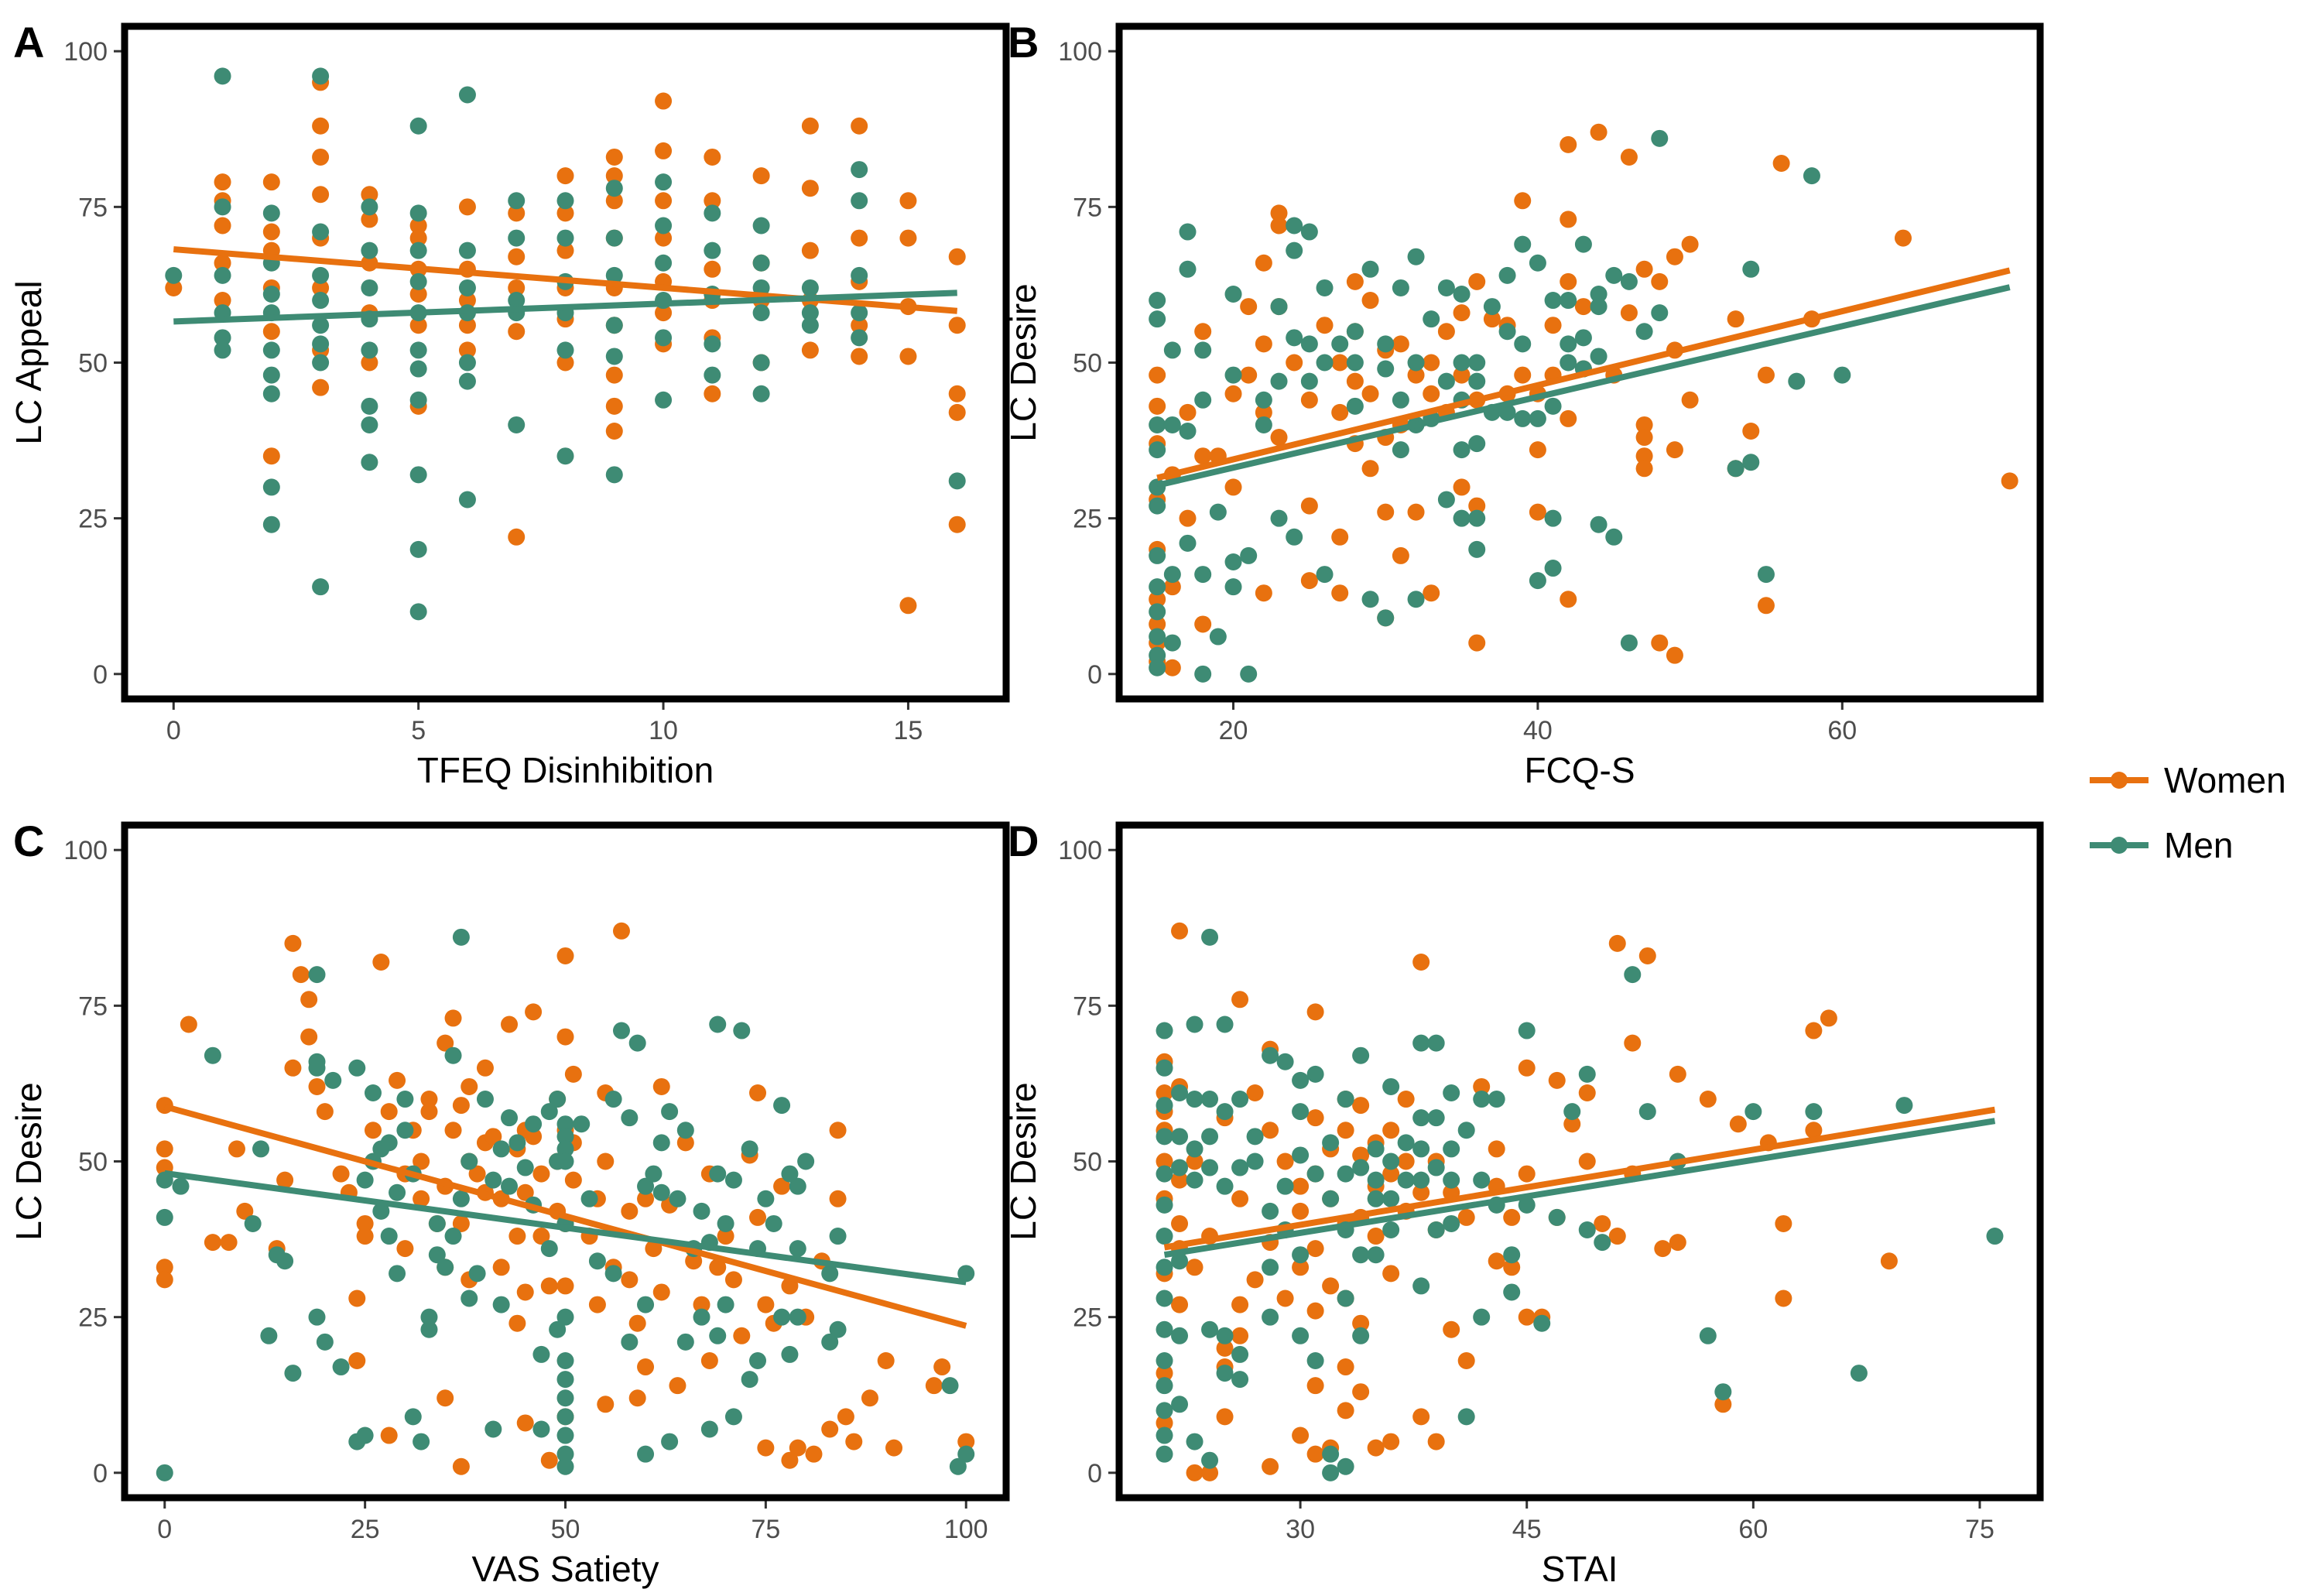 The image size is (2318, 1596). What do you see at coordinates (1538, 730) in the screenshot?
I see `x-tick-label: 40` at bounding box center [1538, 730].